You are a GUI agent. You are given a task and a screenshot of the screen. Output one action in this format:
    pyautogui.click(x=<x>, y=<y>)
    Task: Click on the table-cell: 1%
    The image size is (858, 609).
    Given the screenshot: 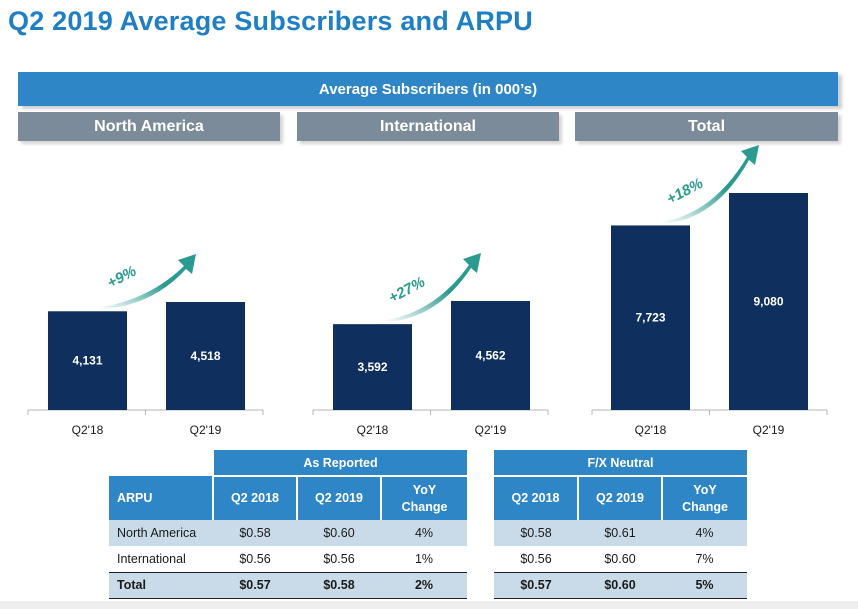 What is the action you would take?
    pyautogui.click(x=424, y=558)
    